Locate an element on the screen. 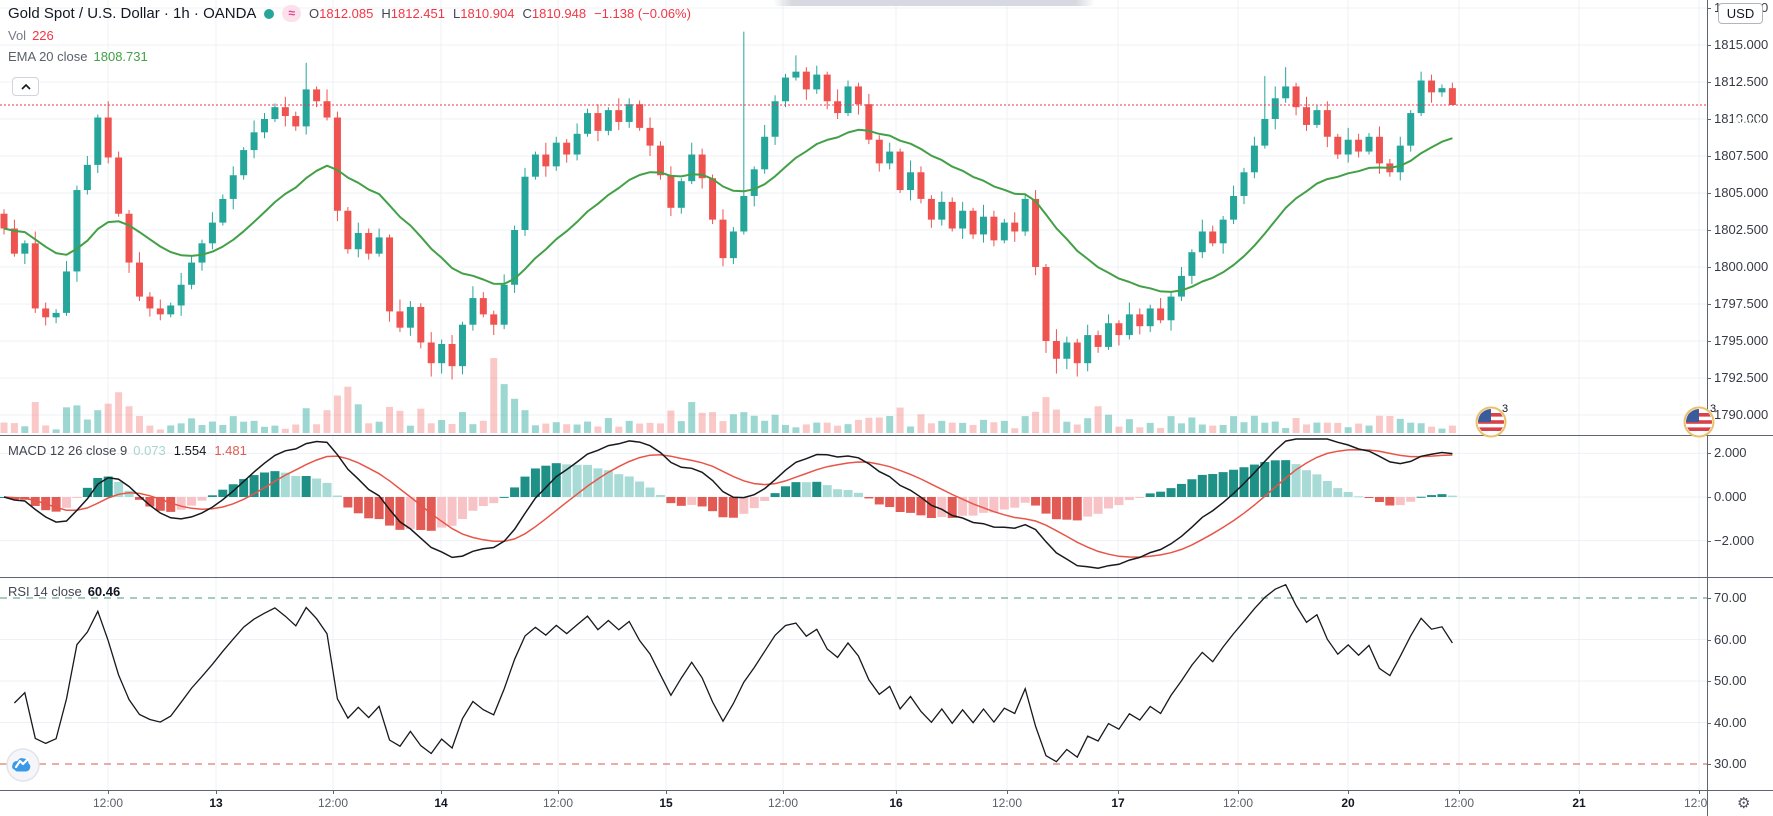 The height and width of the screenshot is (816, 1773). rsi-axis-label: 60.00 is located at coordinates (1730, 639).